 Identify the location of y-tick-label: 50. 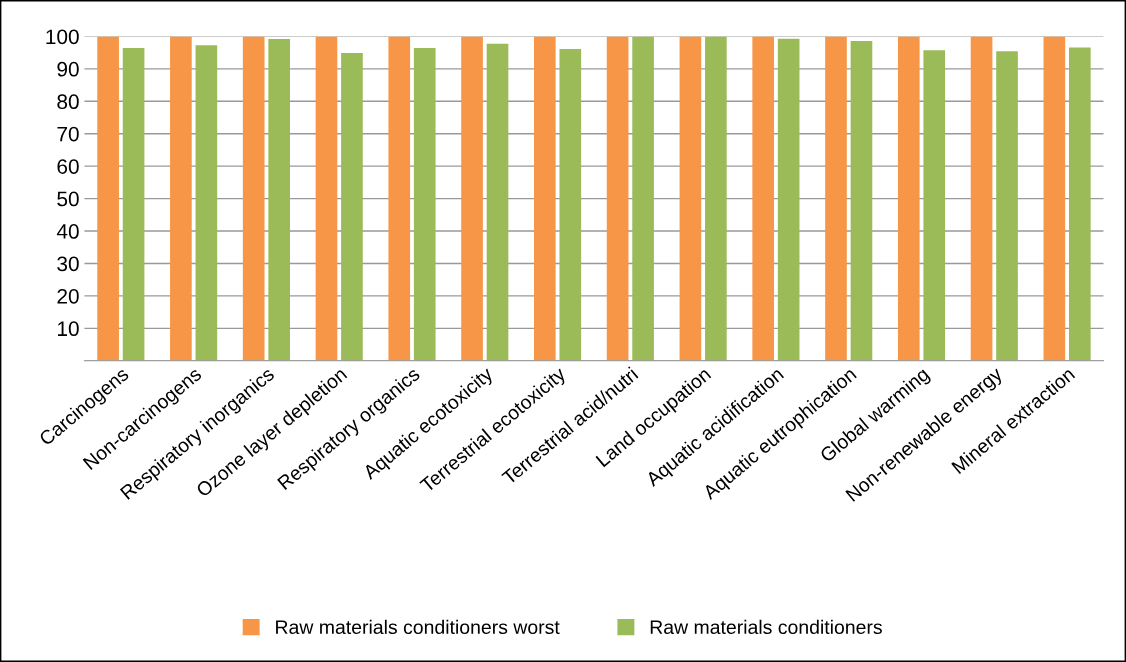
(68, 199).